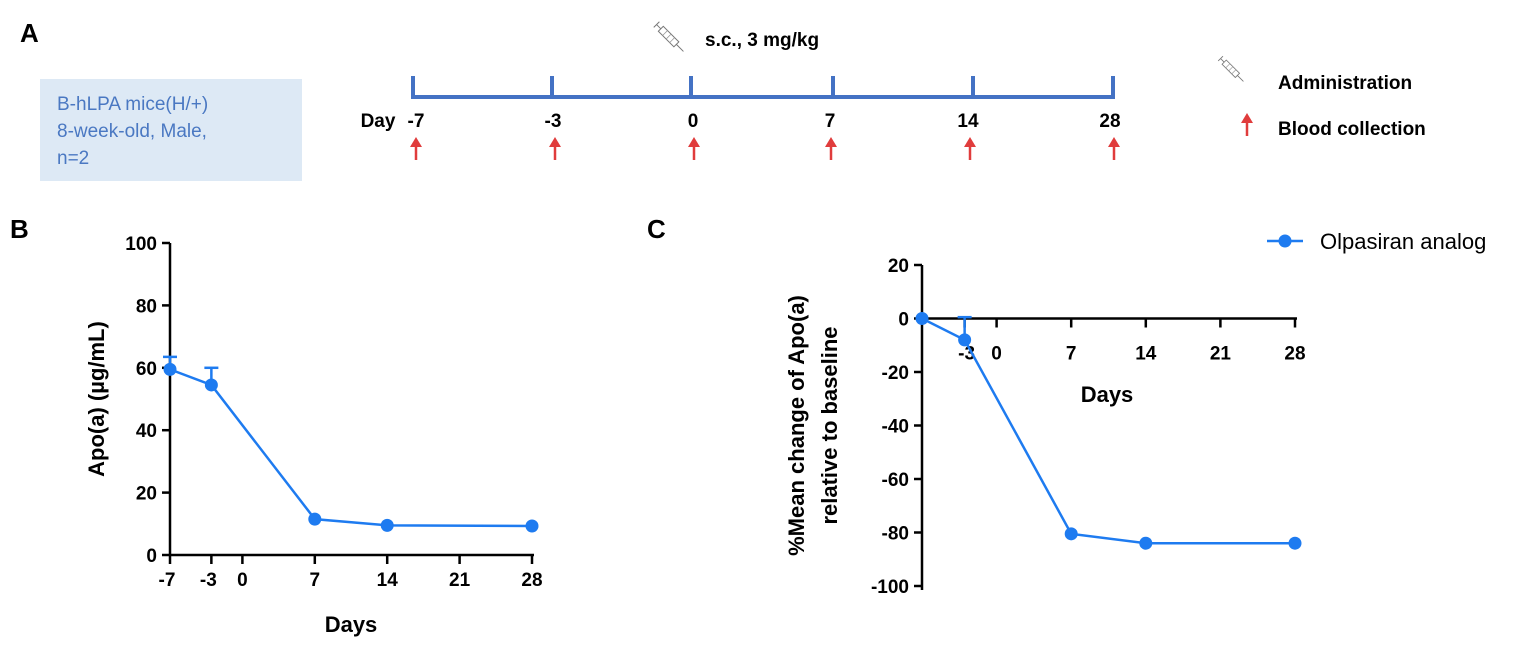 The width and height of the screenshot is (1528, 649). What do you see at coordinates (895, 480) in the screenshot?
I see `y-tick-label: -60` at bounding box center [895, 480].